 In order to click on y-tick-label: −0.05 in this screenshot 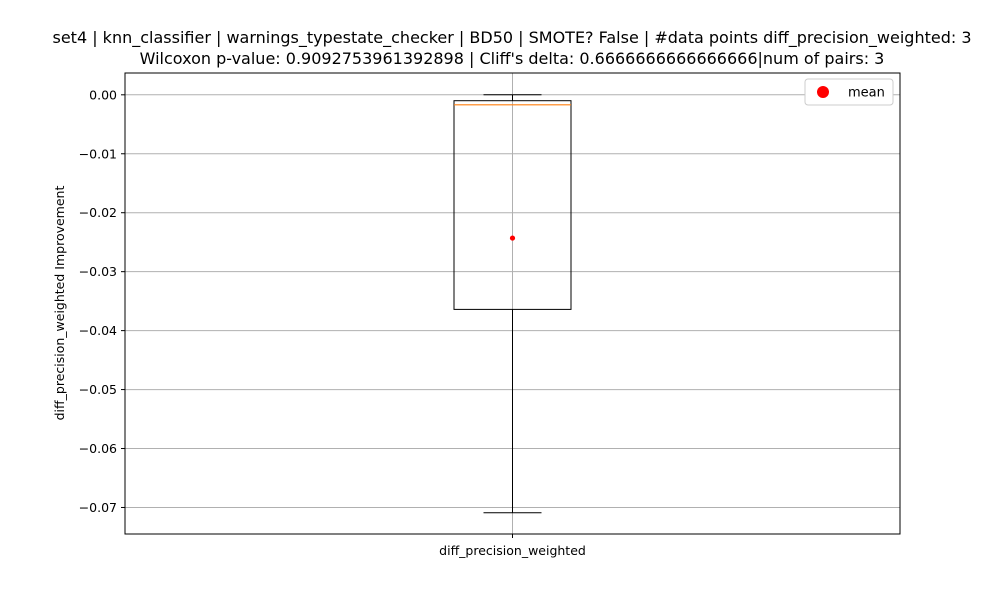, I will do `click(98, 389)`.